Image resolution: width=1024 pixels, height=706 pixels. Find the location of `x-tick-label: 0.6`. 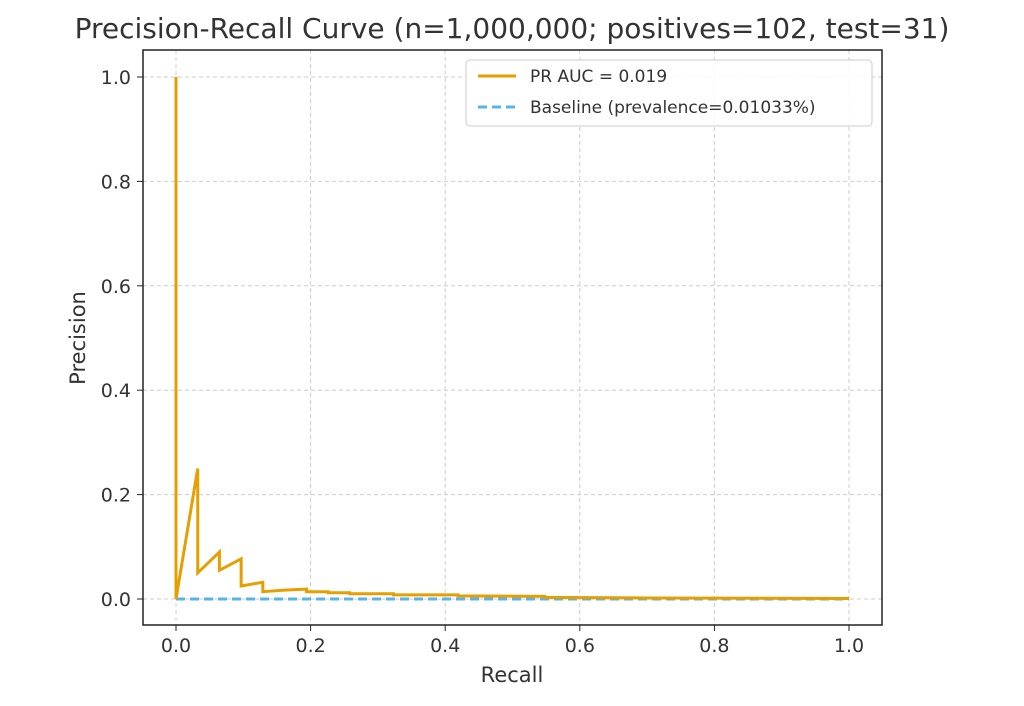

x-tick-label: 0.6 is located at coordinates (580, 646).